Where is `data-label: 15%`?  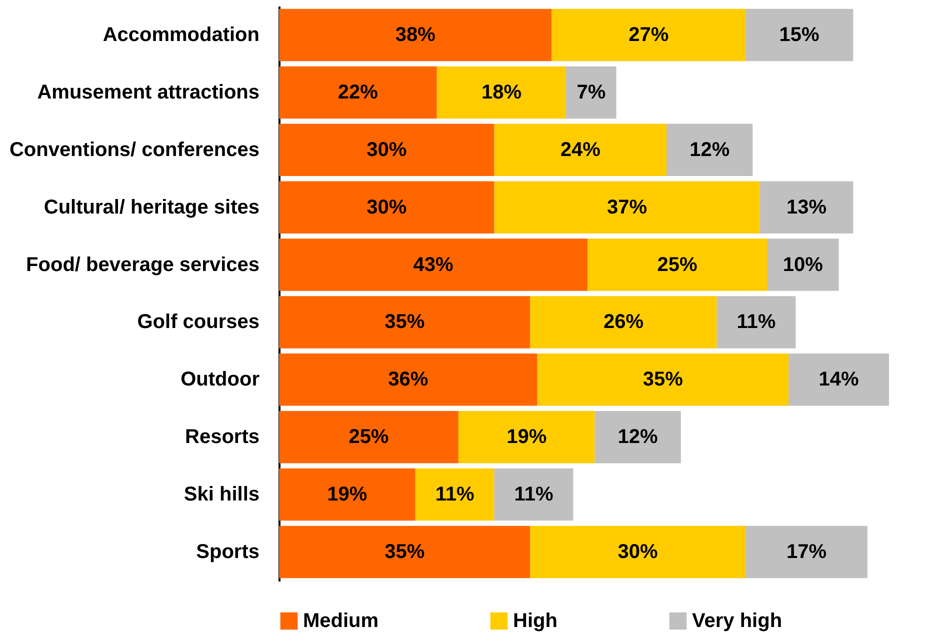
data-label: 15% is located at coordinates (799, 35).